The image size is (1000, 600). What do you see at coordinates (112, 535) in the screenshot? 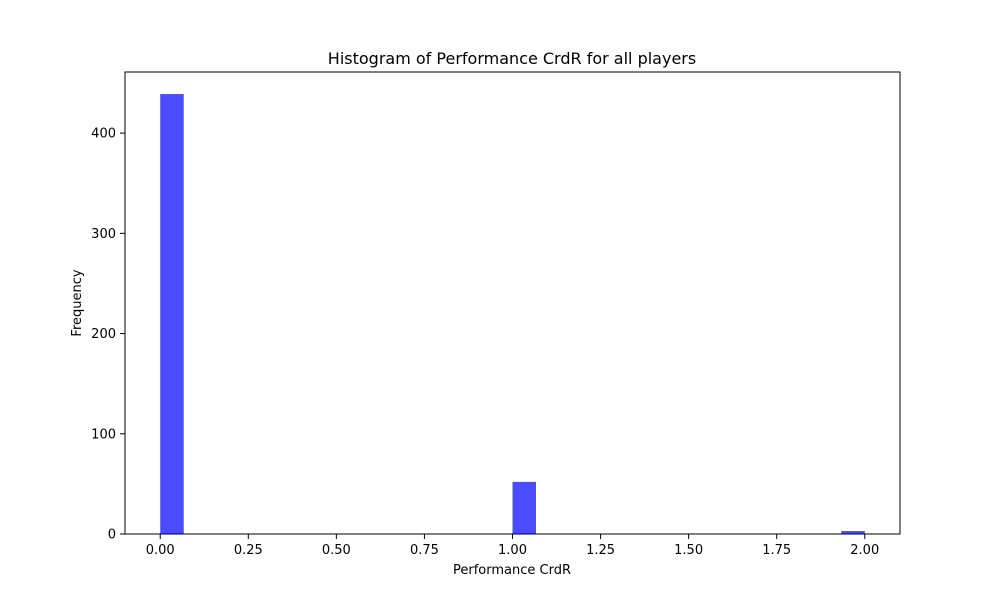
I see `y-tick-label-0: 0` at bounding box center [112, 535].